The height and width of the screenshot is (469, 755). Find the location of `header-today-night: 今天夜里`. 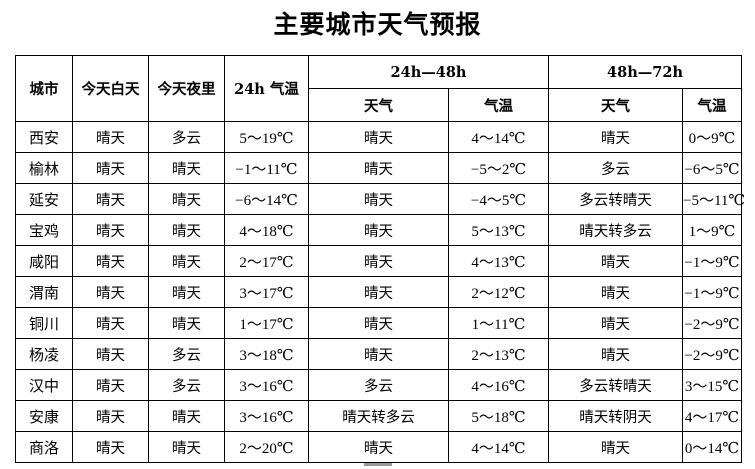

header-today-night: 今天夜里 is located at coordinates (186, 88).